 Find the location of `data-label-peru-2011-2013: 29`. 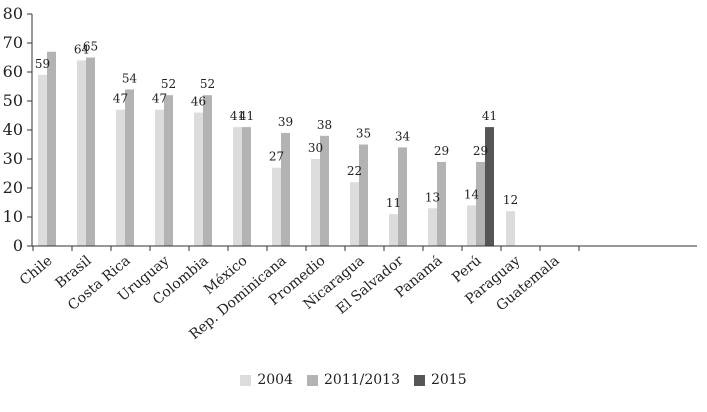

data-label-peru-2011-2013: 29 is located at coordinates (480, 151).